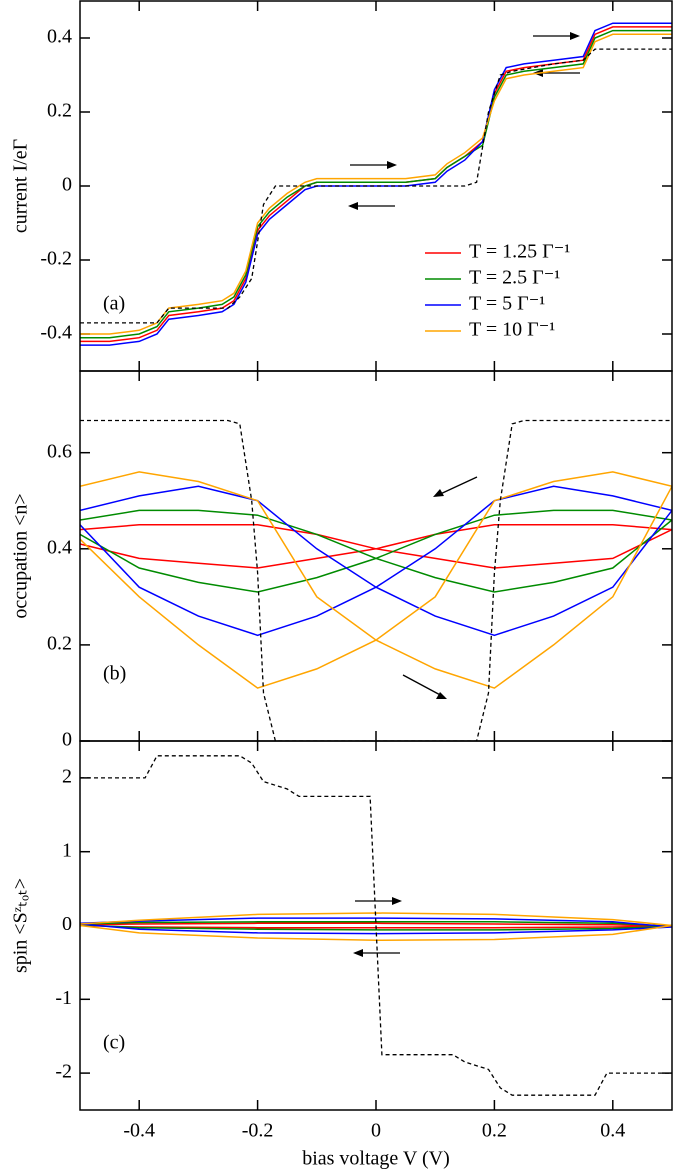  I want to click on y-tick-label: -1, so click(63, 998).